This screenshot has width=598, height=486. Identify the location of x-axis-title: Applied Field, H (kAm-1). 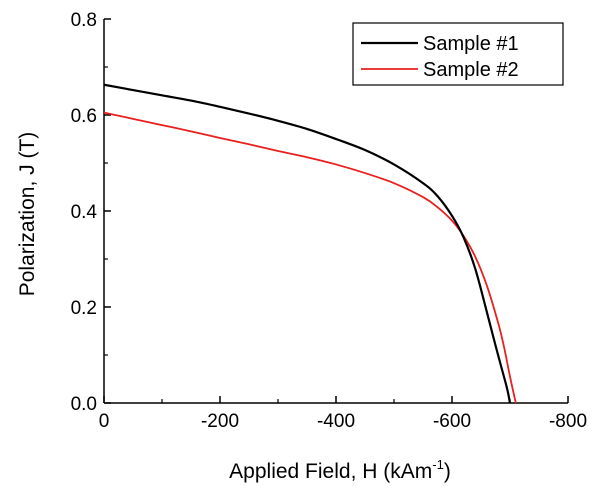
(340, 470).